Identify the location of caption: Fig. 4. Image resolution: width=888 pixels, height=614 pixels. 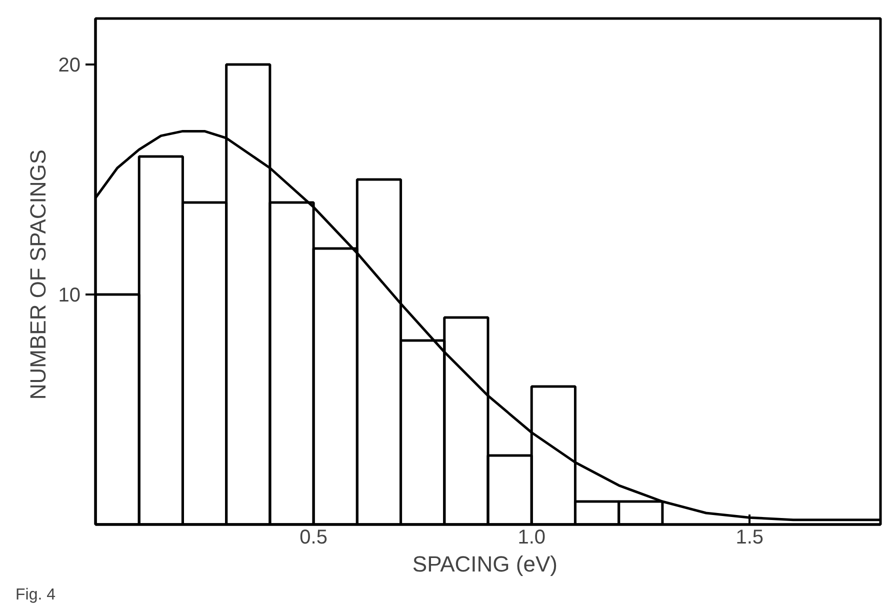
(36, 595).